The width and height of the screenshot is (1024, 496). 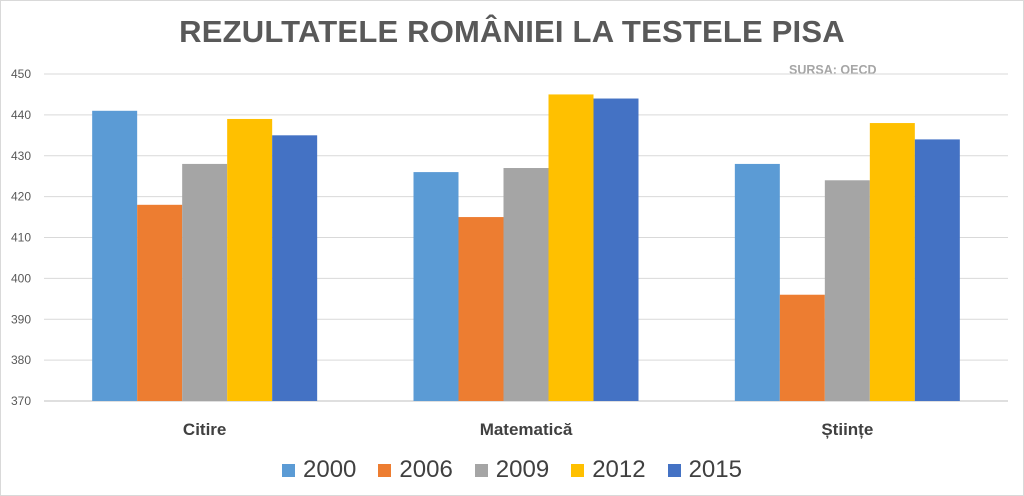 What do you see at coordinates (330, 469) in the screenshot?
I see `legend-label: 2000` at bounding box center [330, 469].